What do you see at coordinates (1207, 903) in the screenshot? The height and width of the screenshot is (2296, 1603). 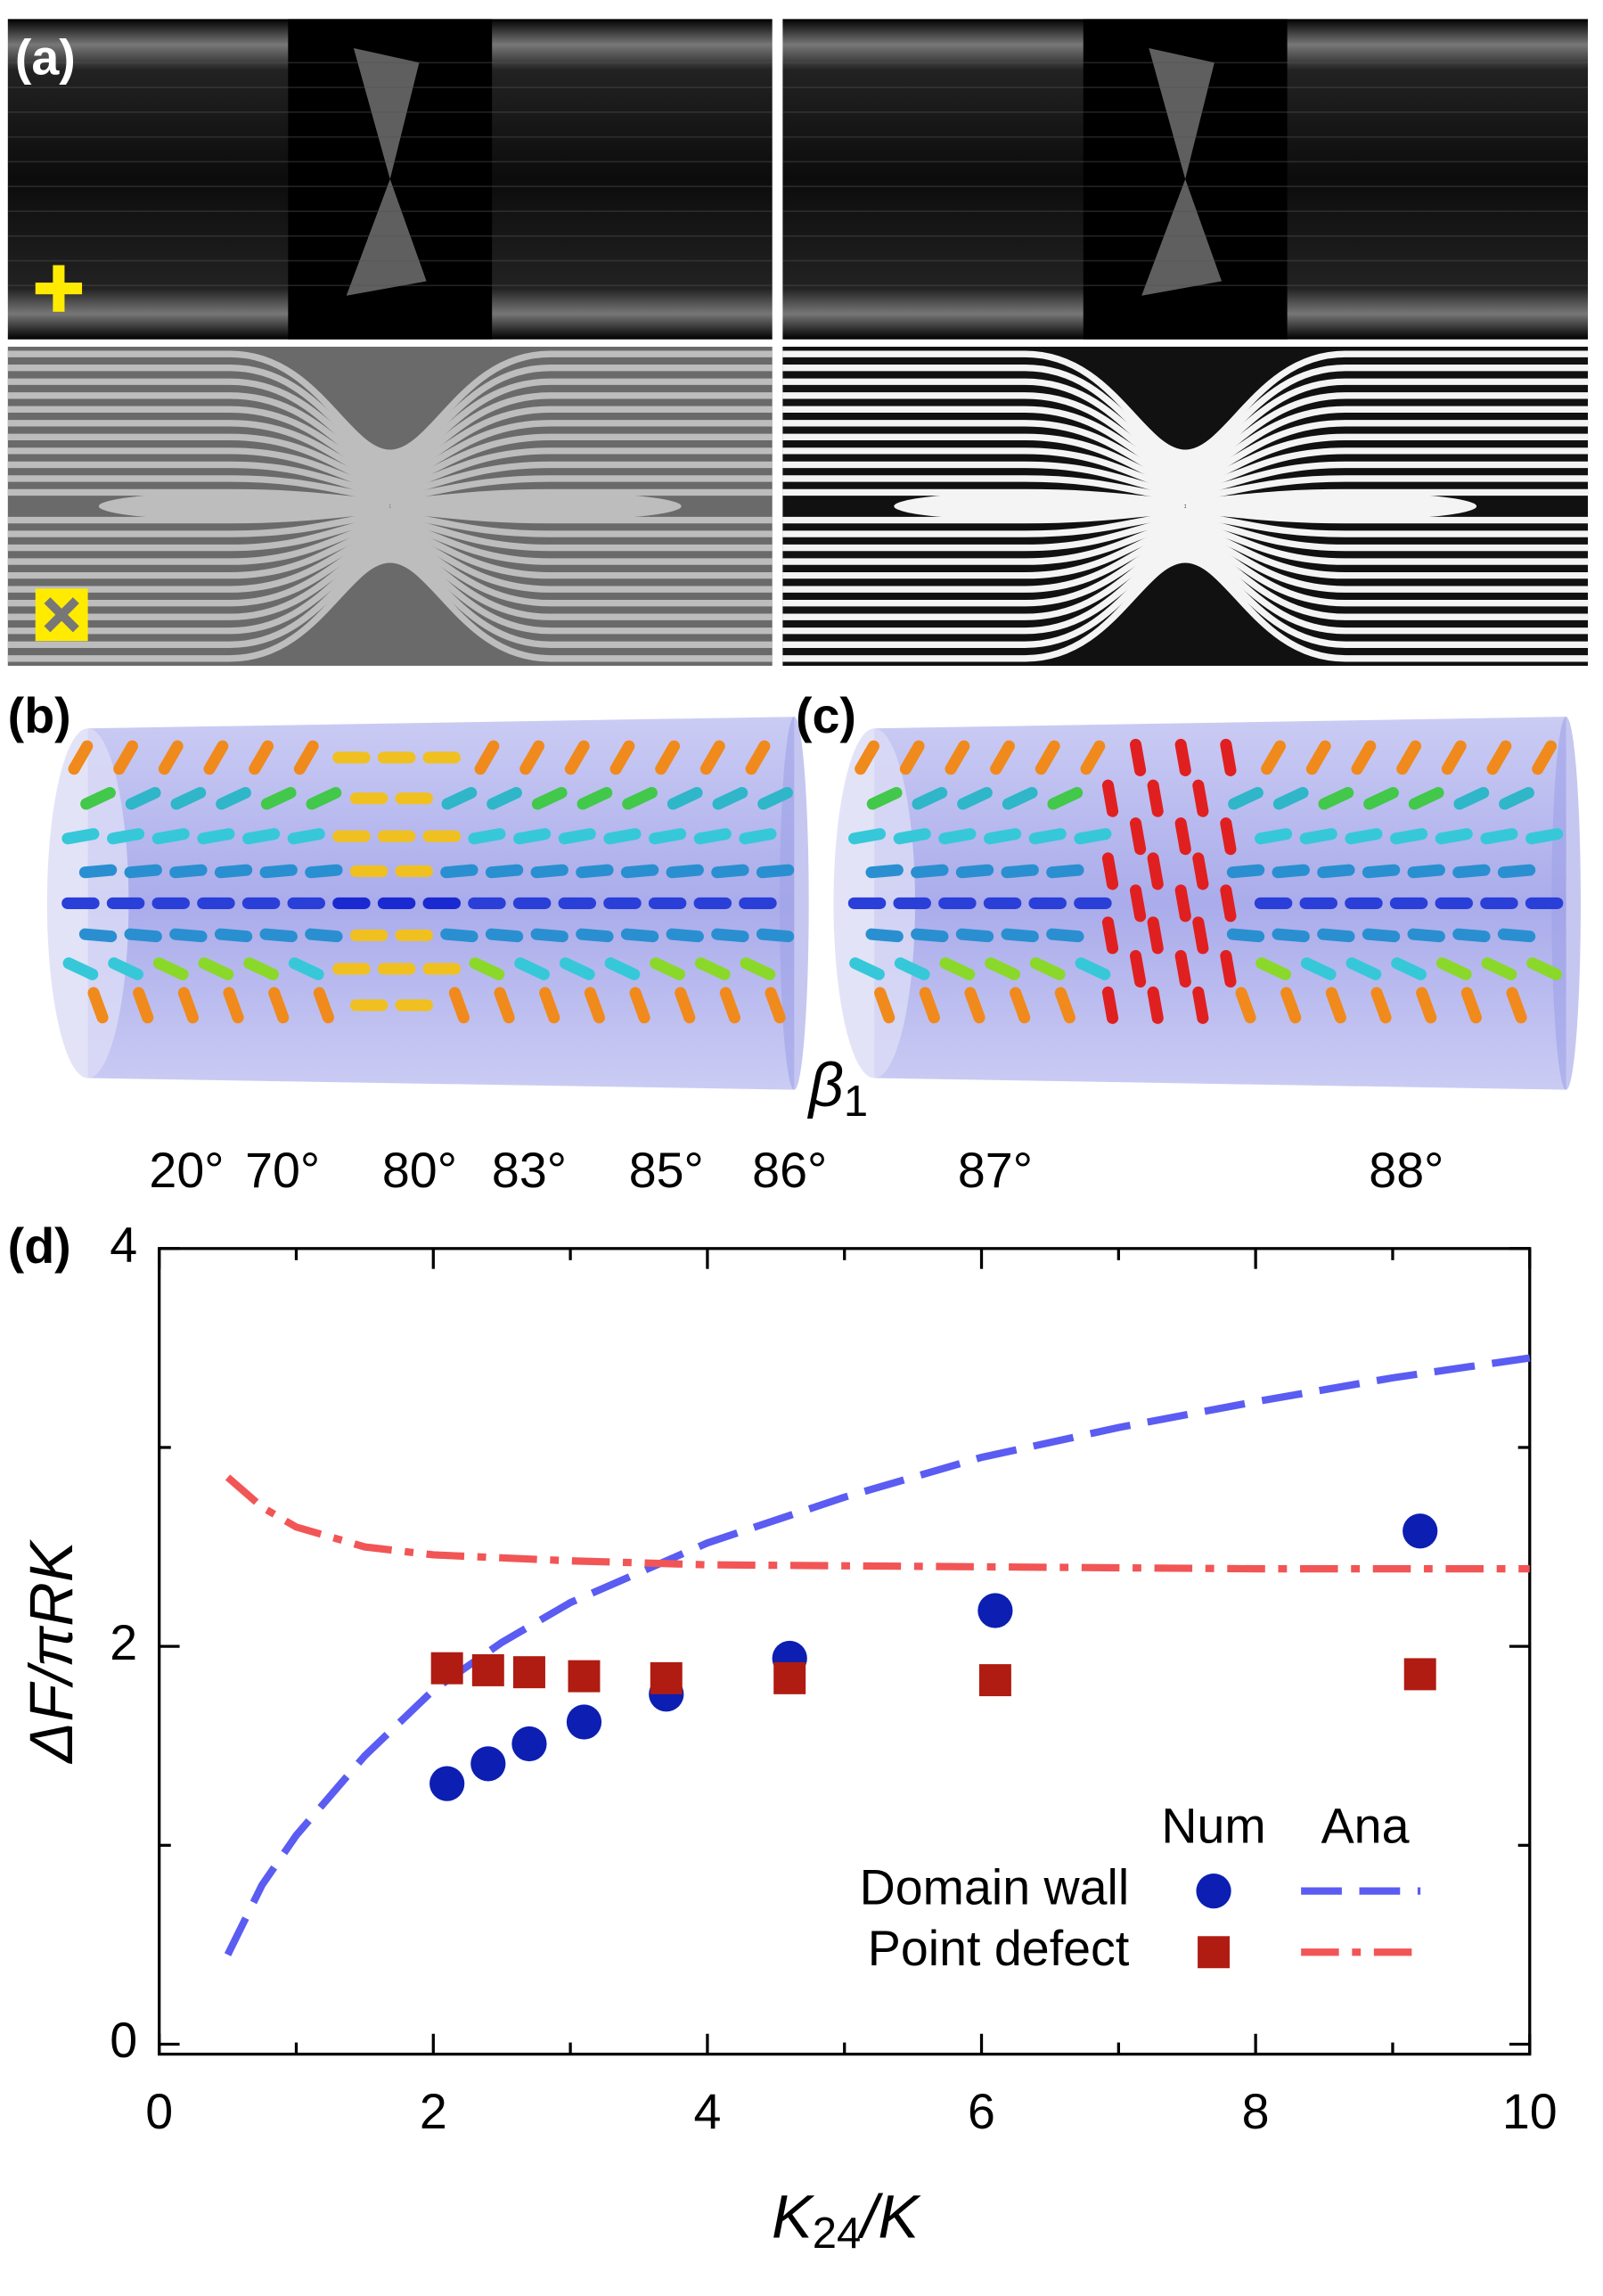 I see `cylinder` at bounding box center [1207, 903].